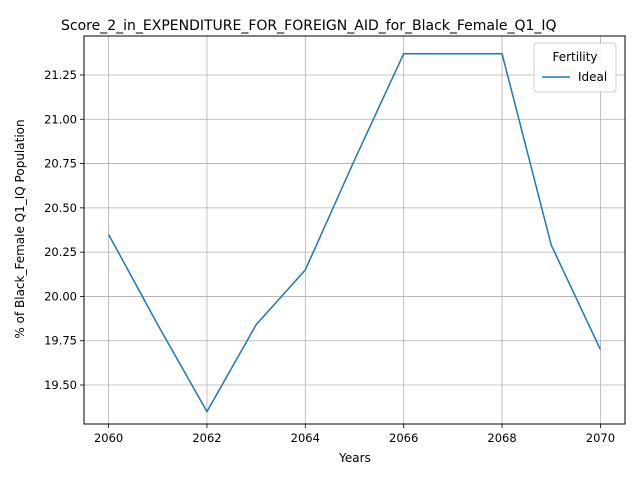  What do you see at coordinates (60, 164) in the screenshot?
I see `y-tick-label: 20.75` at bounding box center [60, 164].